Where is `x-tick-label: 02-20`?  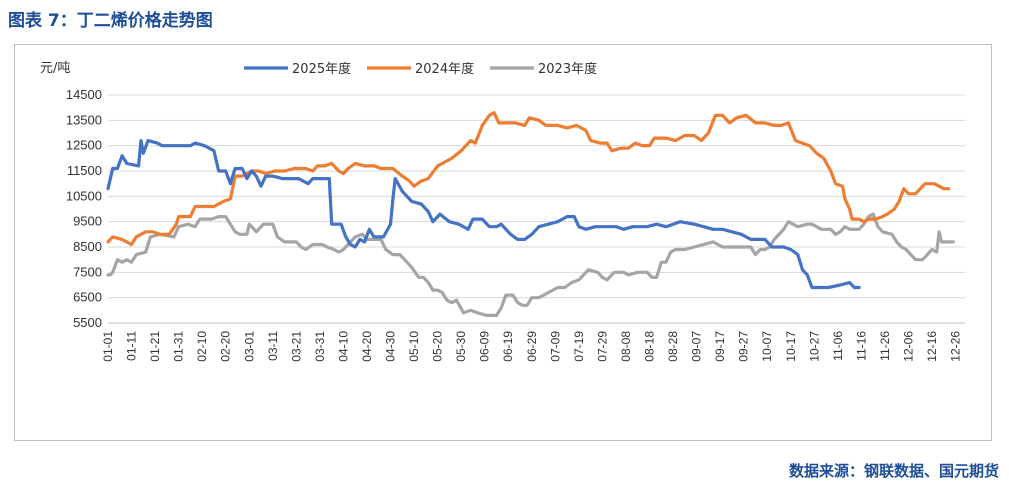 x-tick-label: 02-20 is located at coordinates (226, 346).